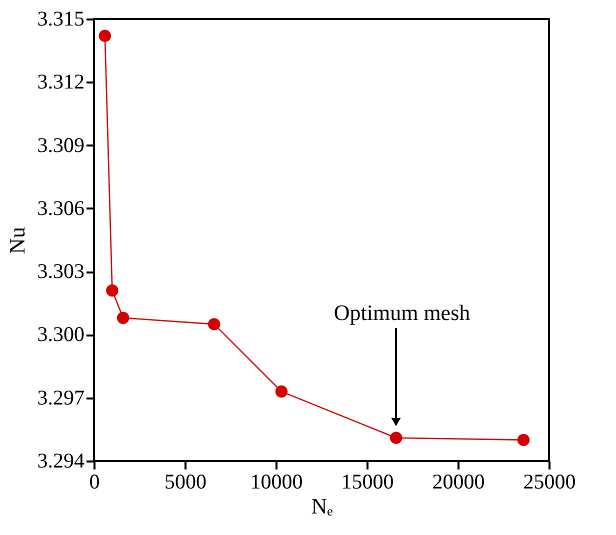 The height and width of the screenshot is (535, 616). I want to click on y-tick-label: 3.294, so click(61, 460).